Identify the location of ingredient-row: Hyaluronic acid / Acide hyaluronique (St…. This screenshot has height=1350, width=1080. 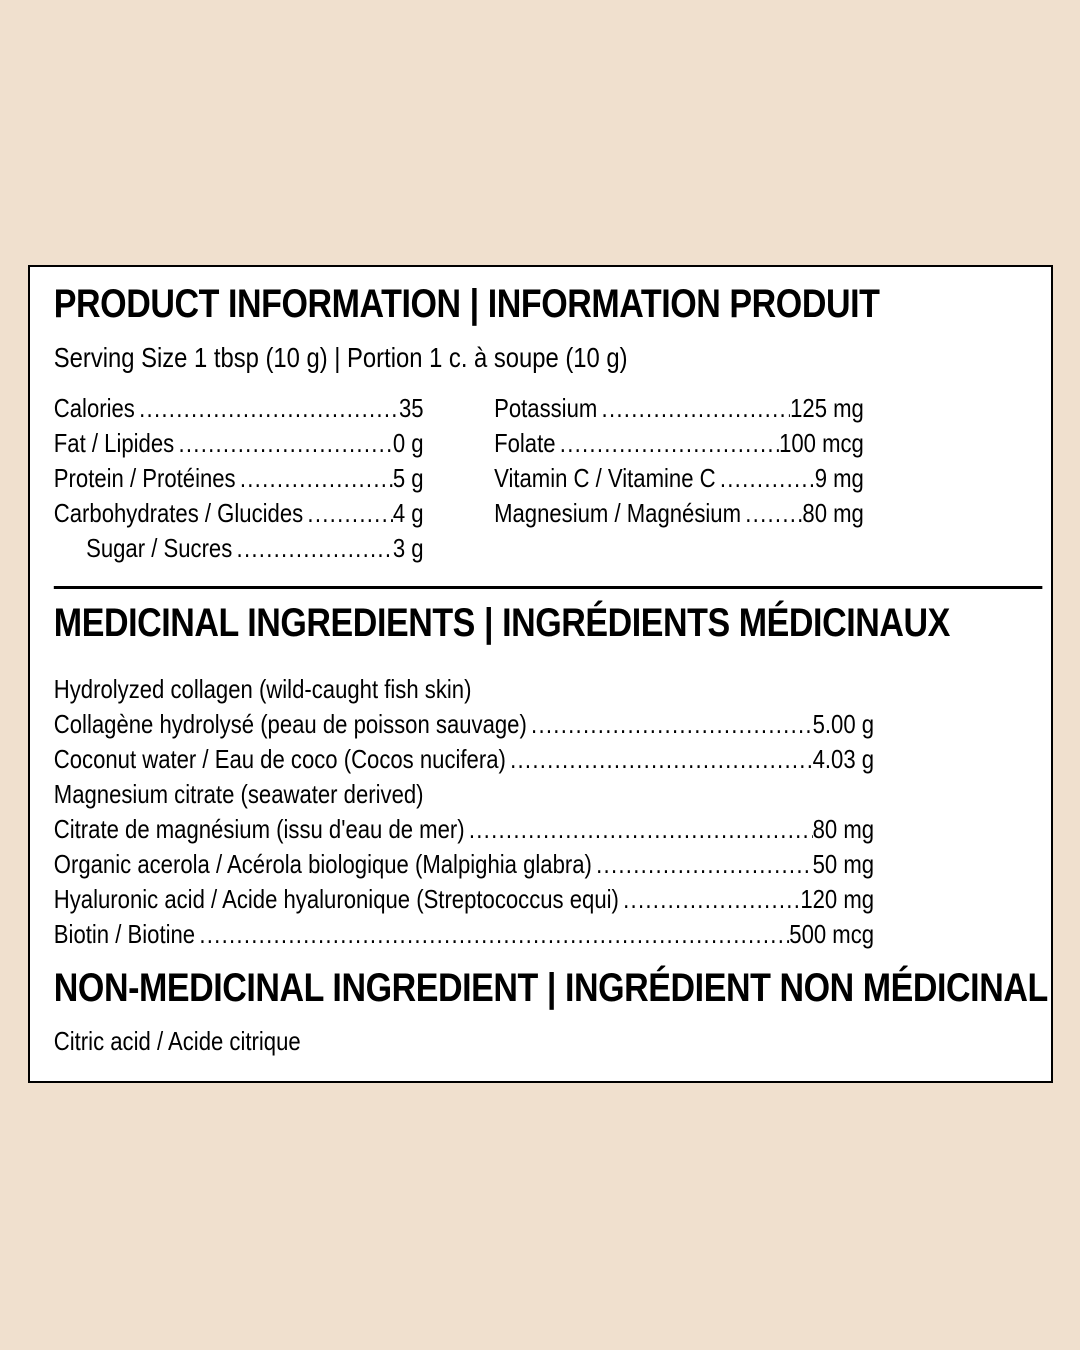
(464, 899).